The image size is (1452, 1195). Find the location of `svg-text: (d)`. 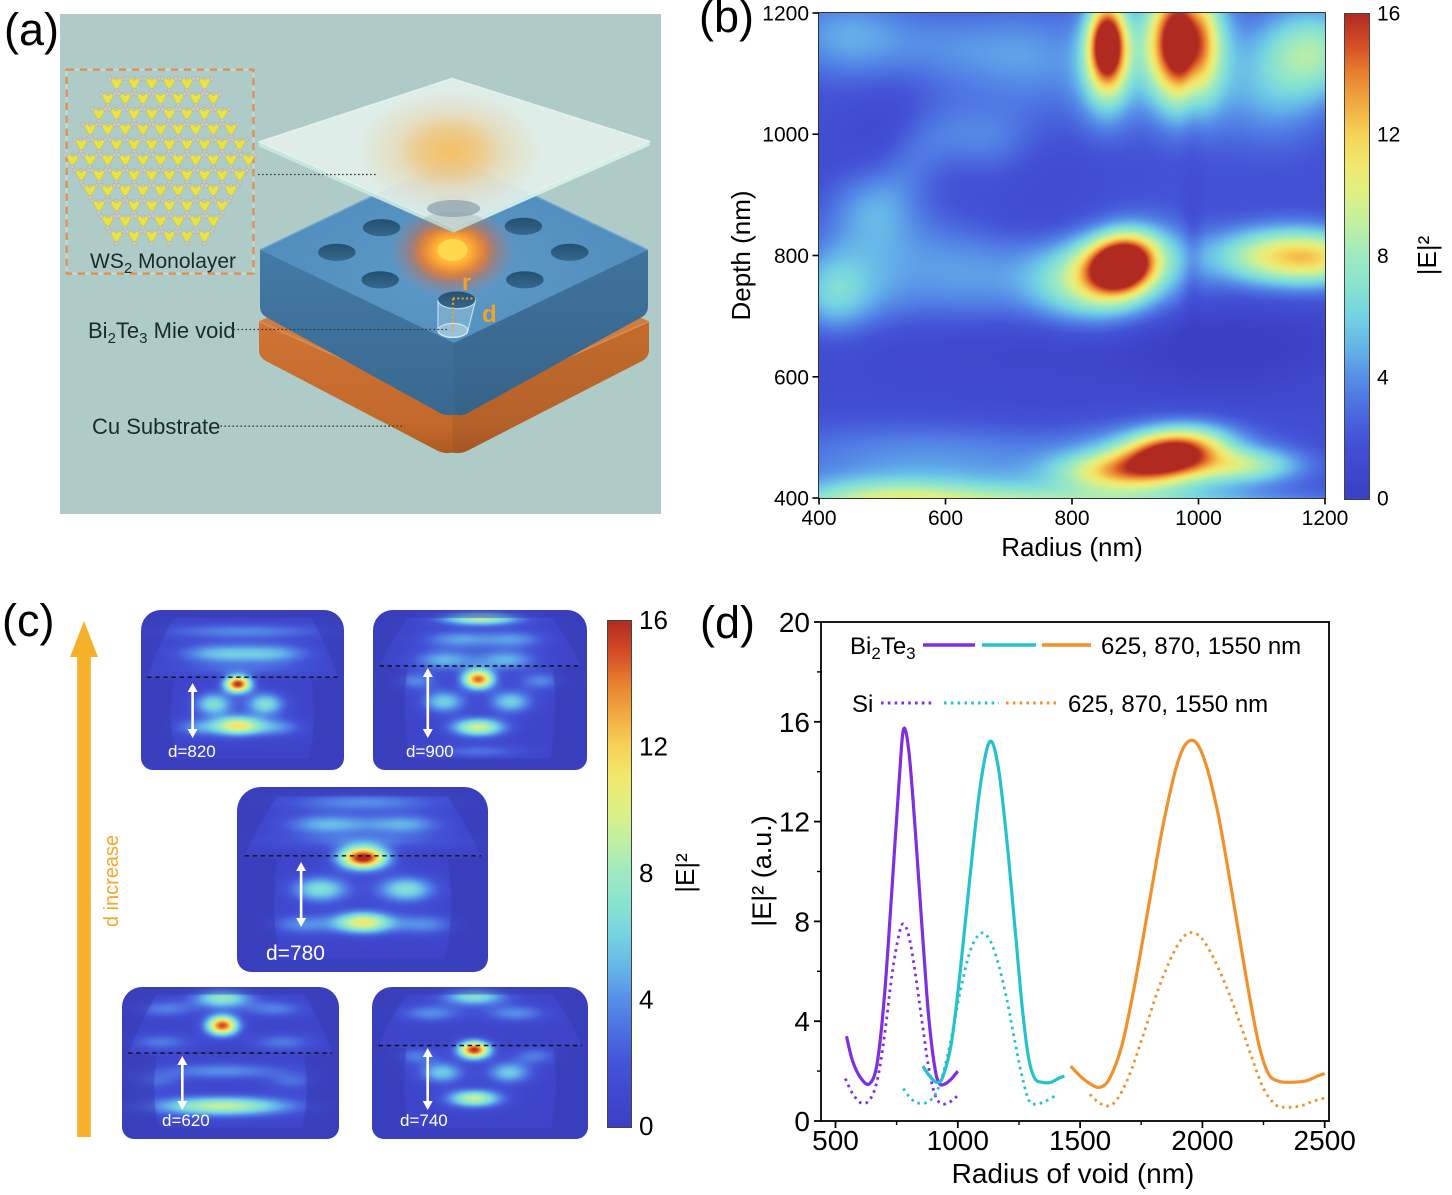

svg-text: (d) is located at coordinates (727, 622).